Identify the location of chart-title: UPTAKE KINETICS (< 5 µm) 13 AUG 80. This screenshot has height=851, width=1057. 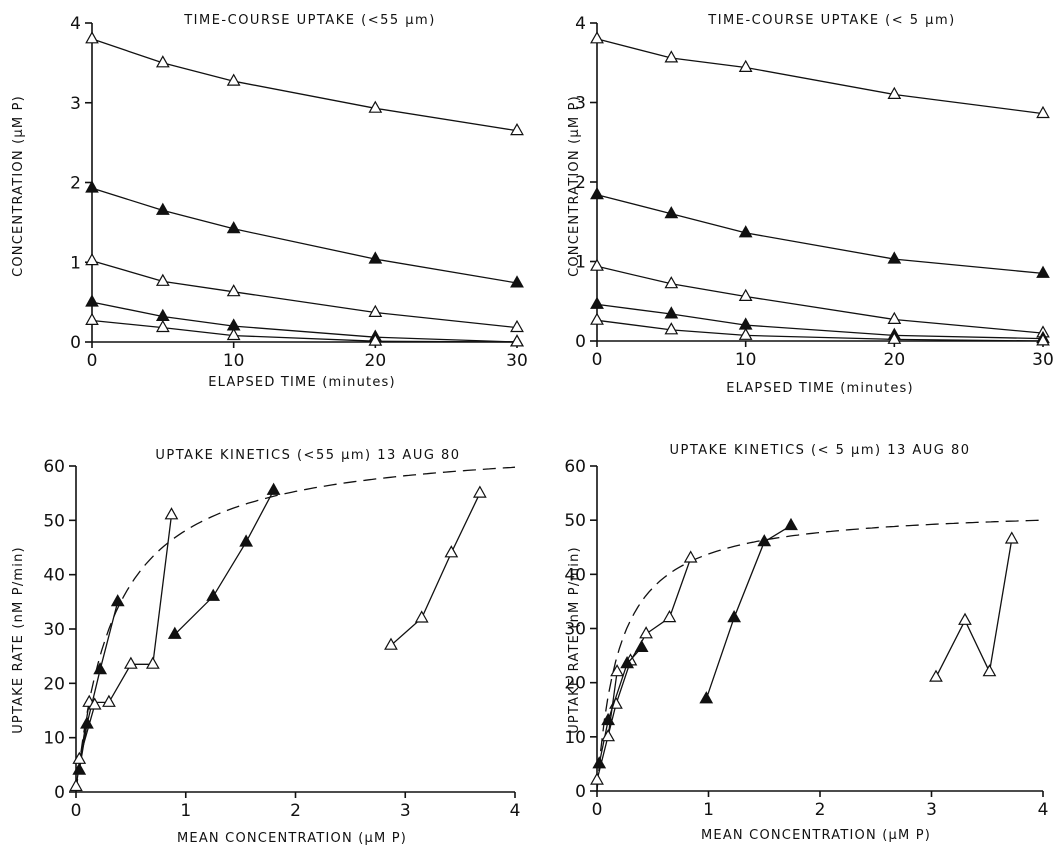
(819, 450).